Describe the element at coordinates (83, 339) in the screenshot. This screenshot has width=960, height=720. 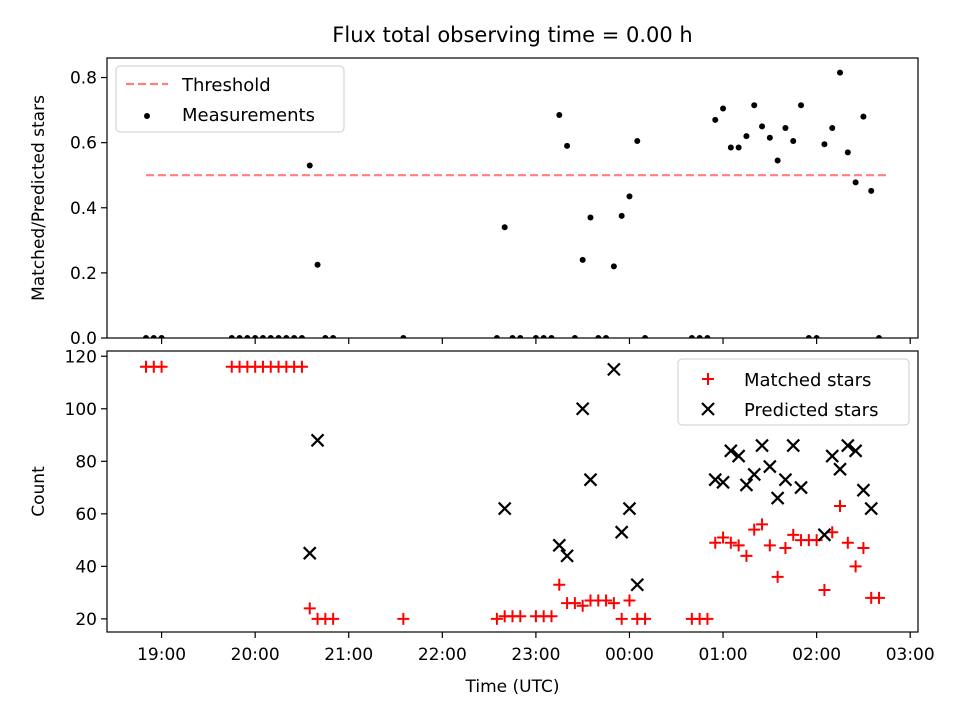
I see `y-tick-label: 0.0` at that location.